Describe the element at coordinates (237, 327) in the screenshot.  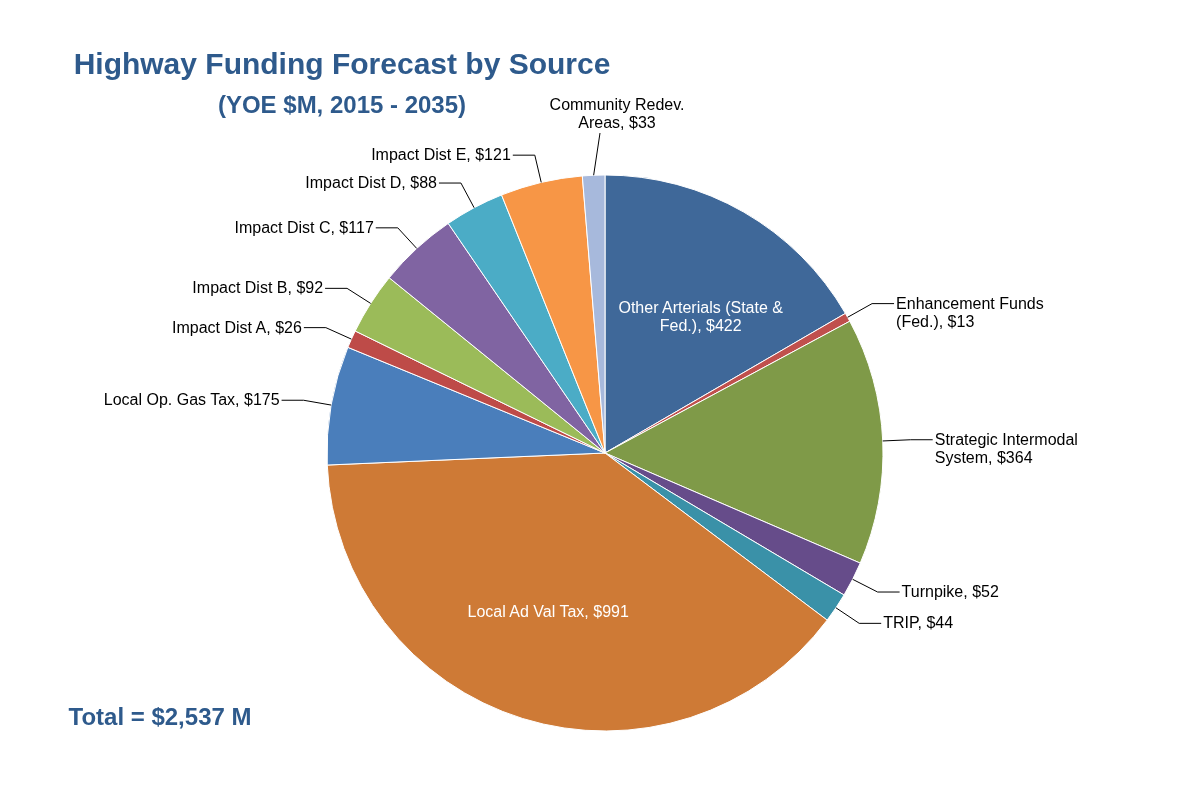
I see `slice-label: Impact Dist A, $26` at that location.